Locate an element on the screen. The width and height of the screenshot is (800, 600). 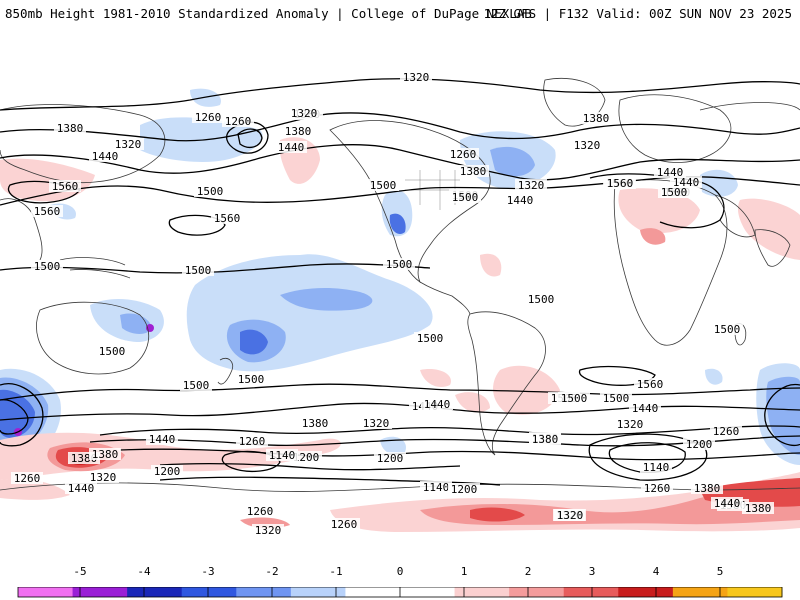
contour-1440-north is located at coordinates (400, 162).